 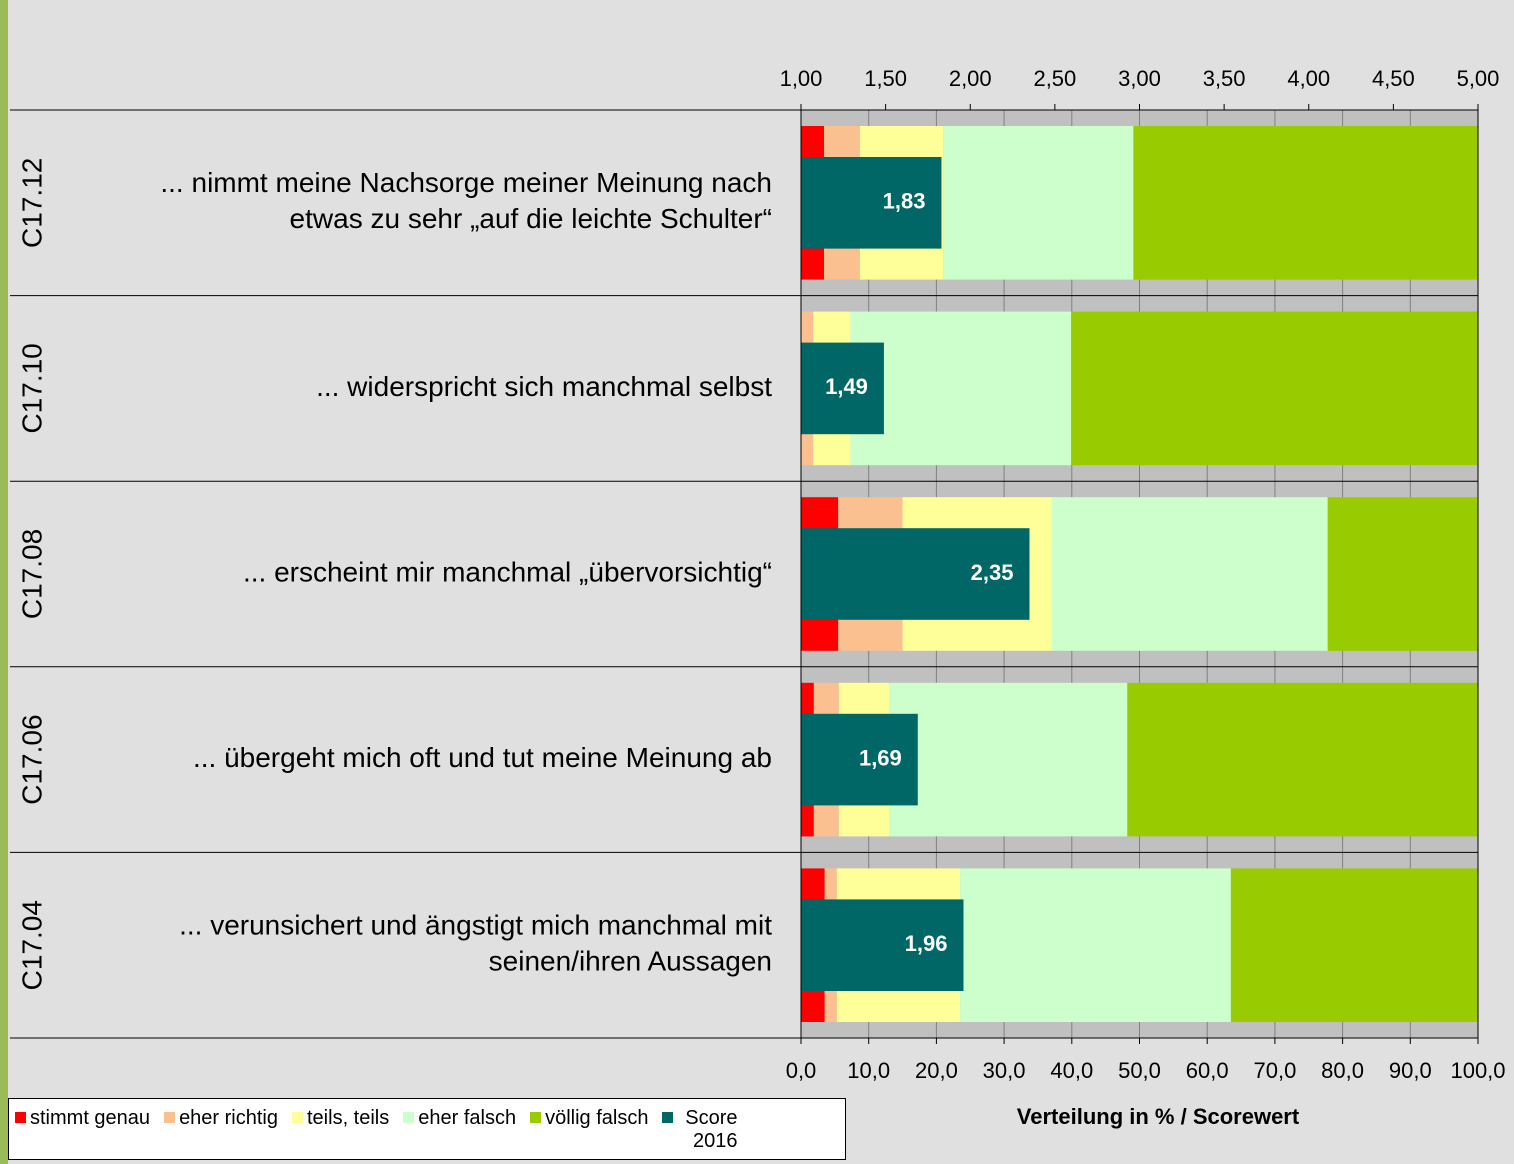 I want to click on row-code: C17.12, so click(x=31, y=203).